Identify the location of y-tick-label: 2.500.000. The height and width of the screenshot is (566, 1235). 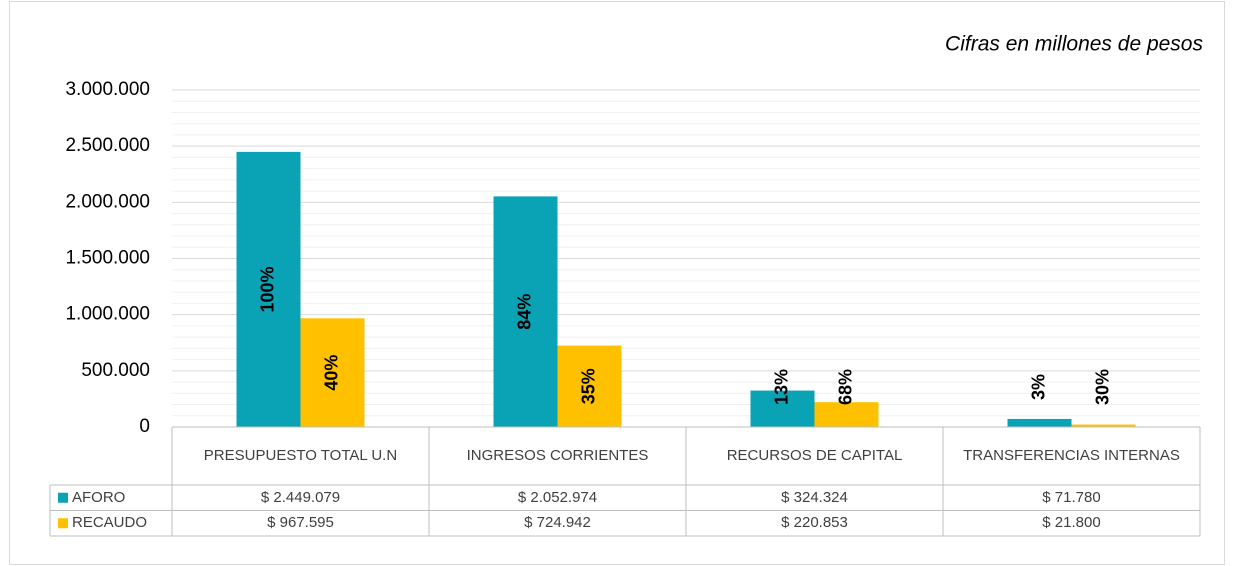
(107, 145).